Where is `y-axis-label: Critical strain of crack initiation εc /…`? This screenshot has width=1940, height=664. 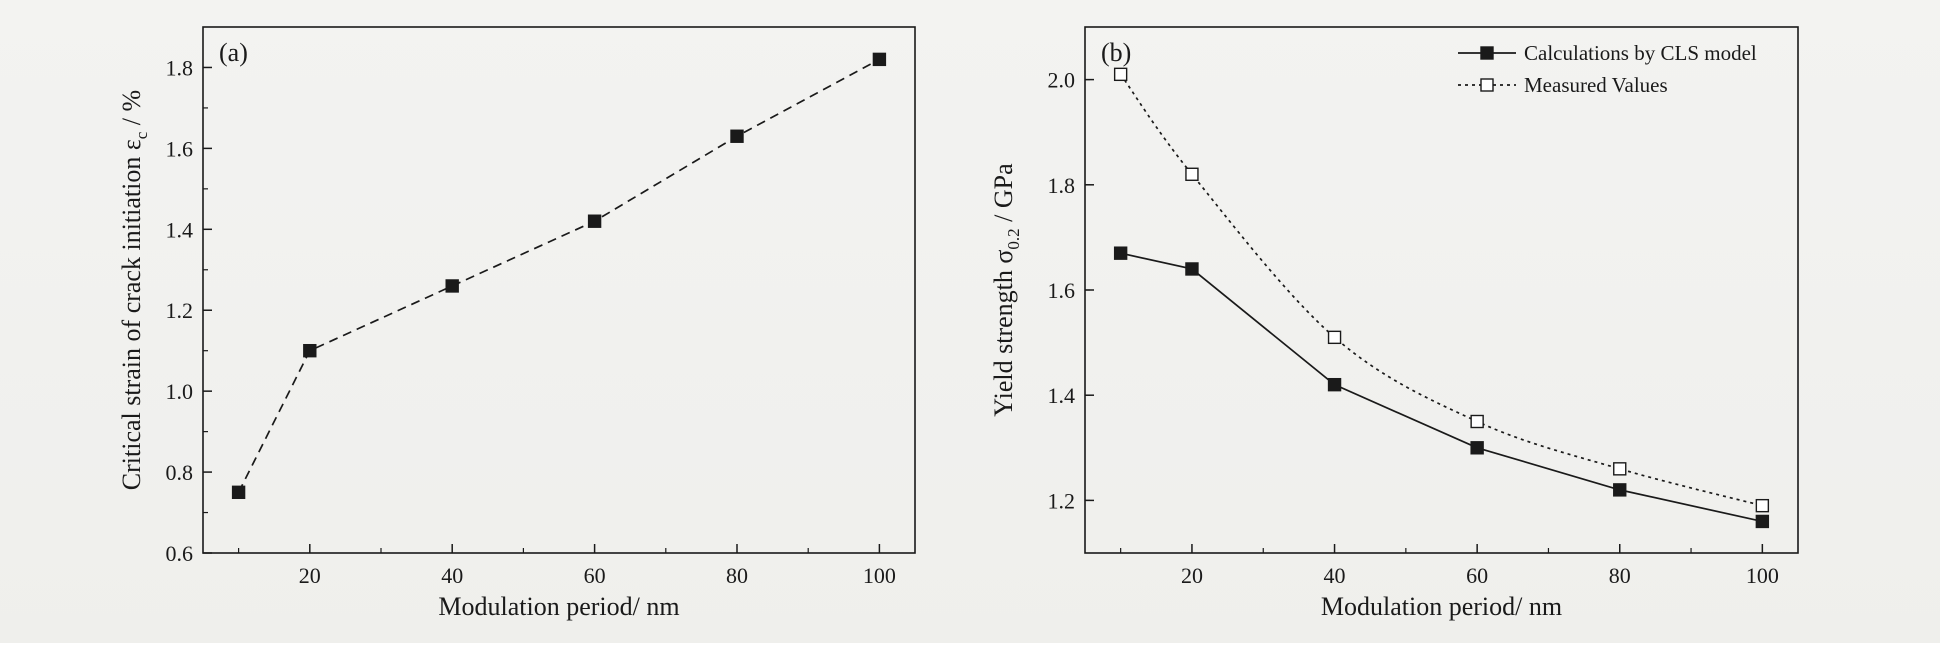 y-axis-label: Critical strain of crack initiation εc /… is located at coordinates (134, 290).